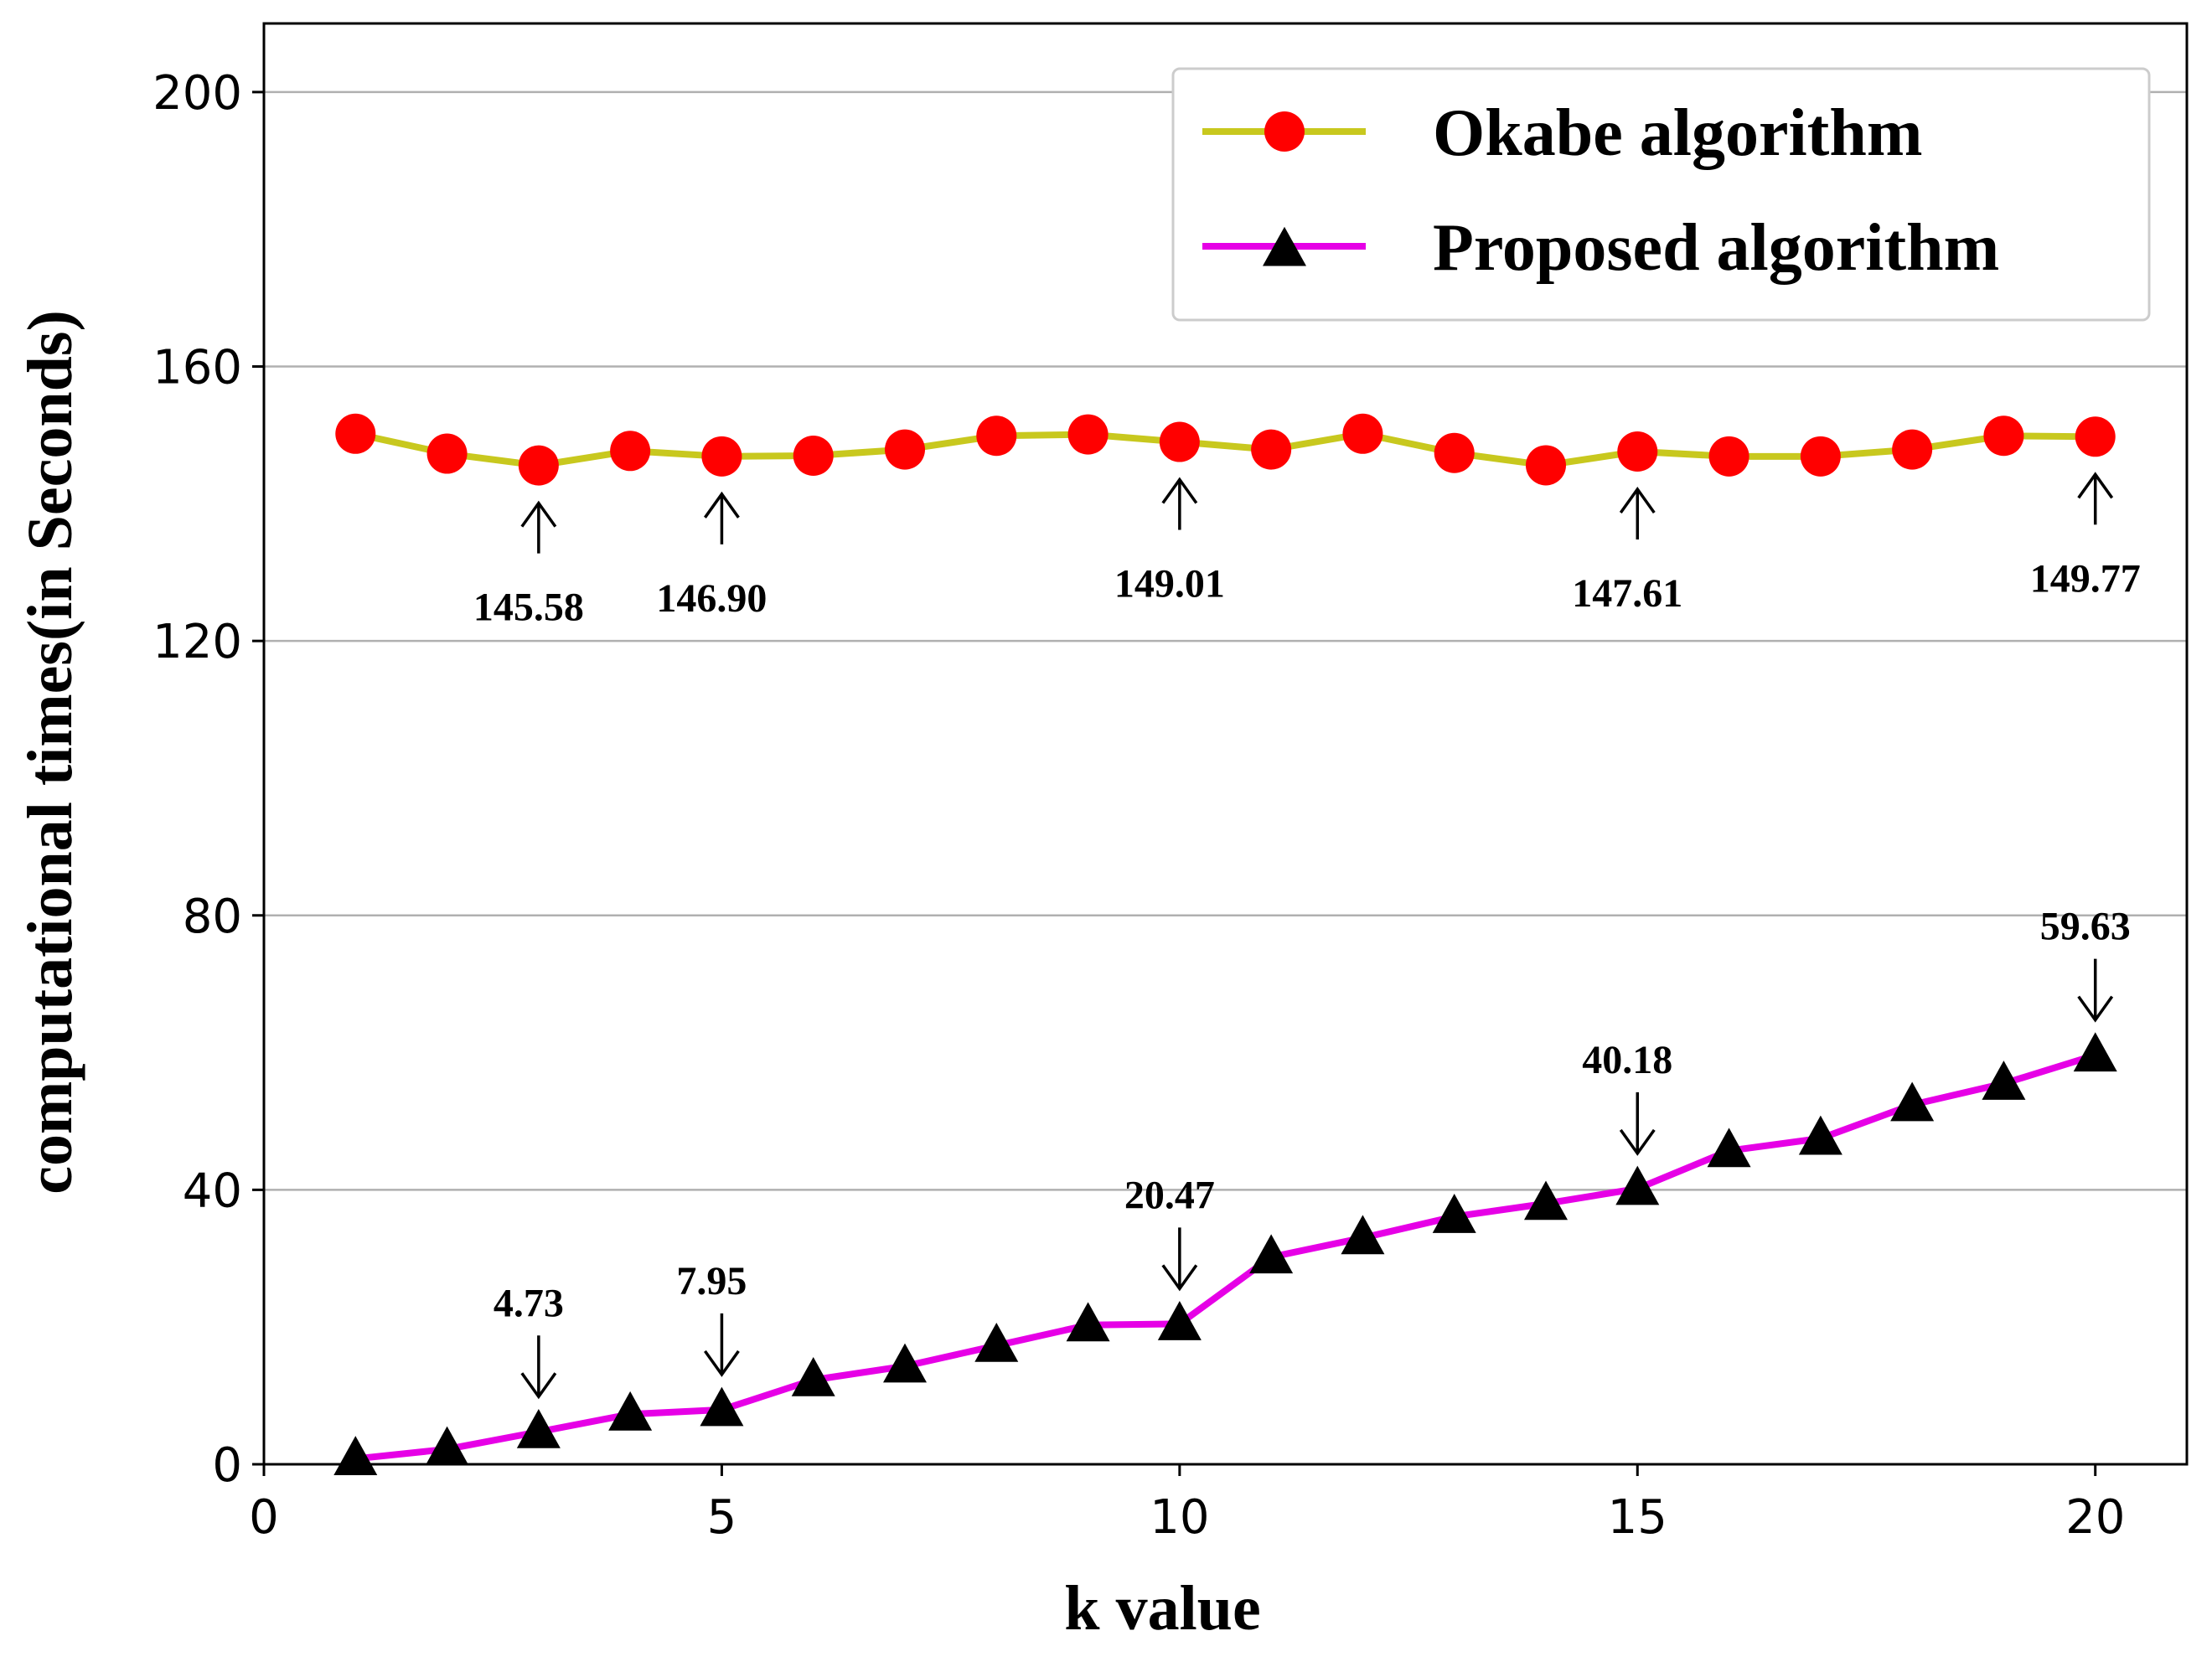 This screenshot has height=1667, width=2212. Describe the element at coordinates (197, 94) in the screenshot. I see `y-tick-label: 200` at that location.